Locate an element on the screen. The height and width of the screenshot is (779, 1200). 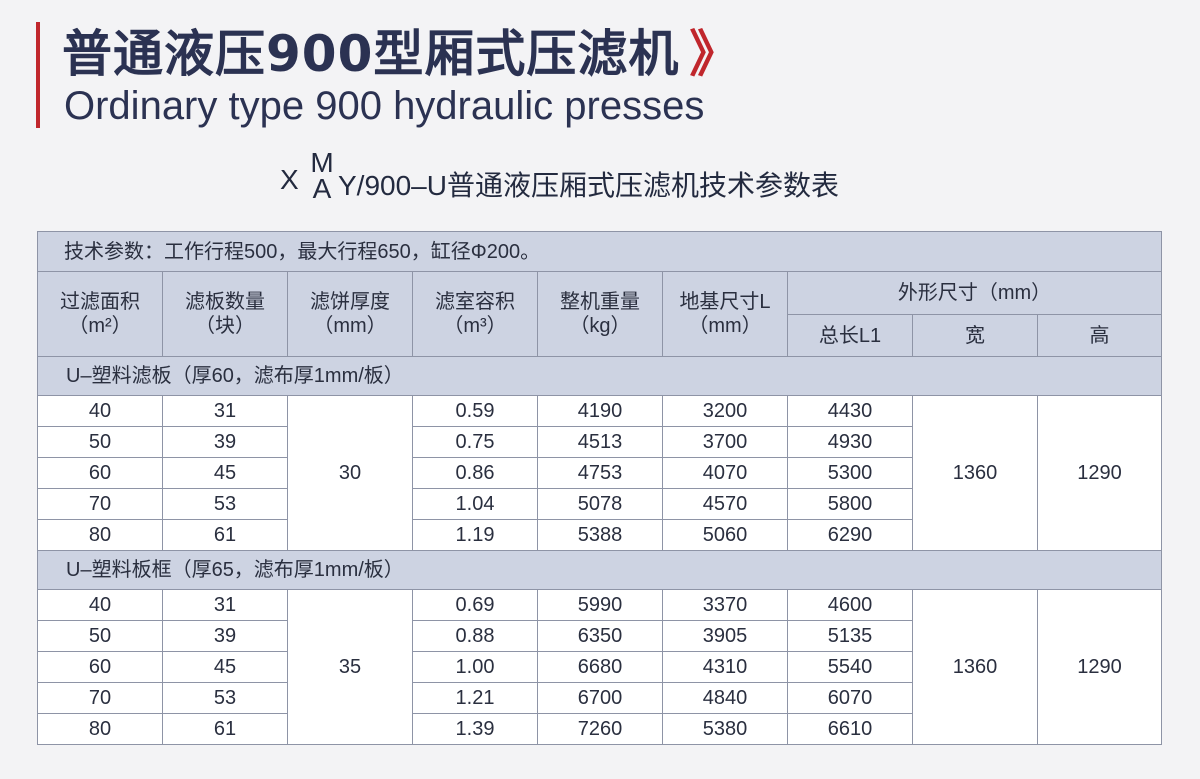
page-title-text: 普通液压900型厢式压滤机 is located at coordinates (370, 54).